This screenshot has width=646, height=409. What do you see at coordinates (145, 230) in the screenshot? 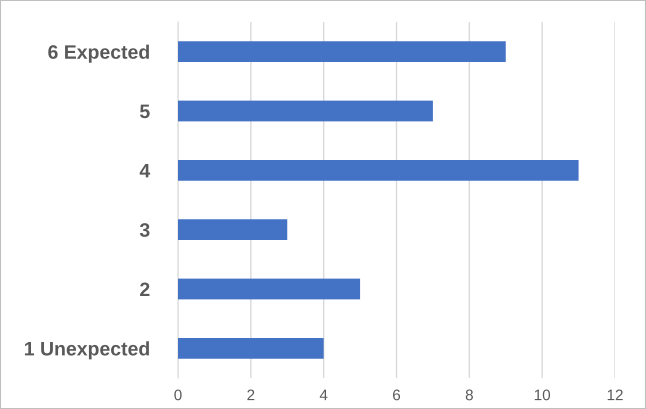
I see `y-tick-label: 3` at bounding box center [145, 230].